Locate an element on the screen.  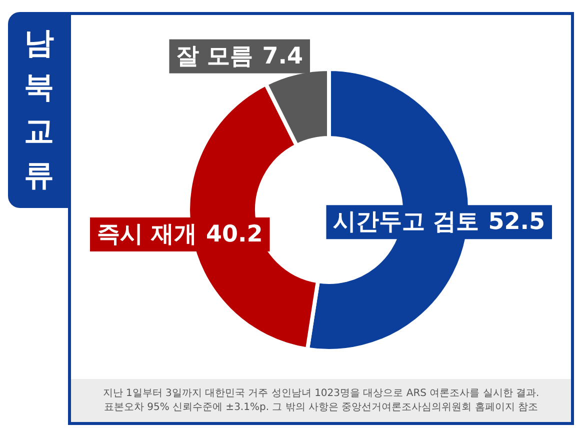
slice-label: 잘 모름 is located at coordinates (215, 56).